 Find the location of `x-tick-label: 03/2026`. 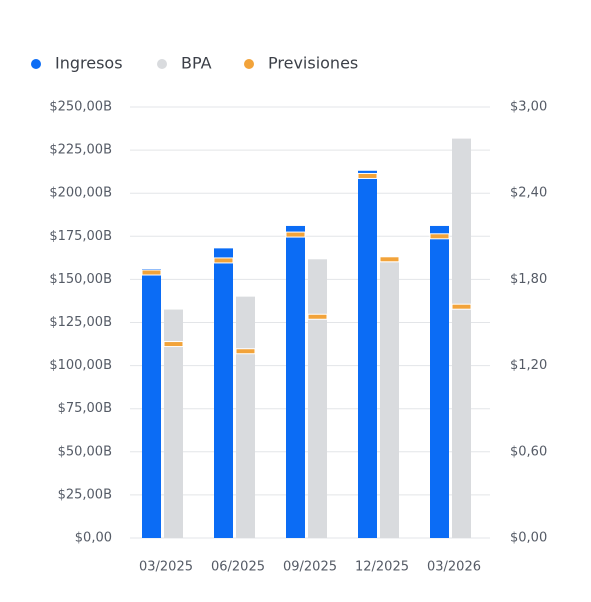

x-tick-label: 03/2026 is located at coordinates (454, 567).